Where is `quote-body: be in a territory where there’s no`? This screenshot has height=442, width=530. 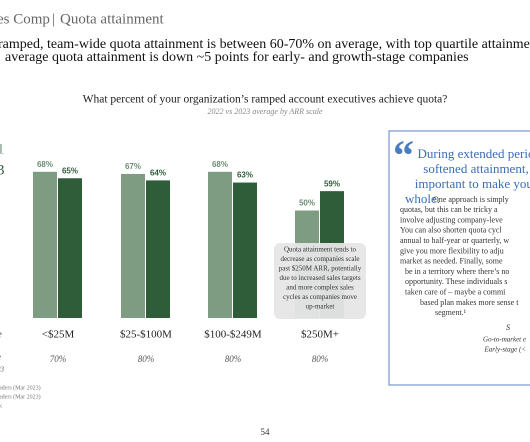
quote-body: be in a territory where there’s no is located at coordinates (457, 271).